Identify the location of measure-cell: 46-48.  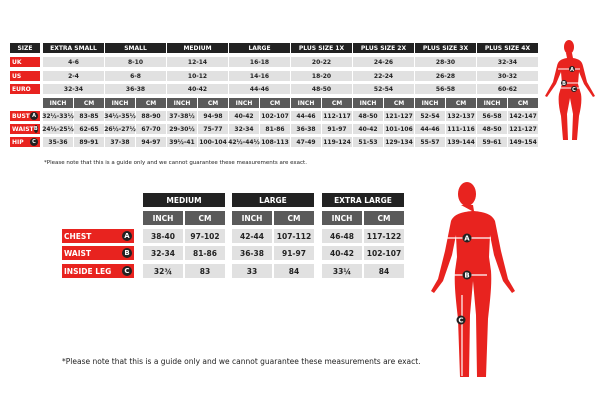
(342, 236).